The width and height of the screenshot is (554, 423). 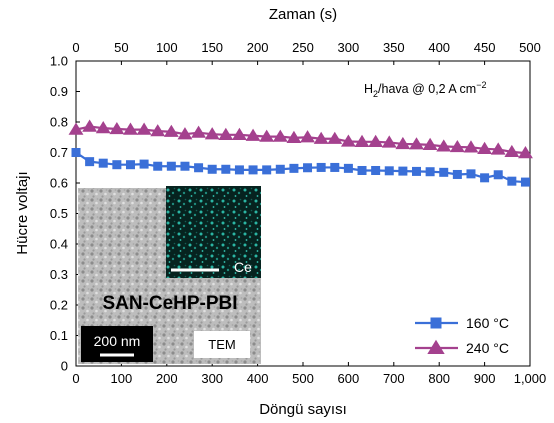 What do you see at coordinates (303, 14) in the screenshot?
I see `top-x-axis-title: Zaman (s)` at bounding box center [303, 14].